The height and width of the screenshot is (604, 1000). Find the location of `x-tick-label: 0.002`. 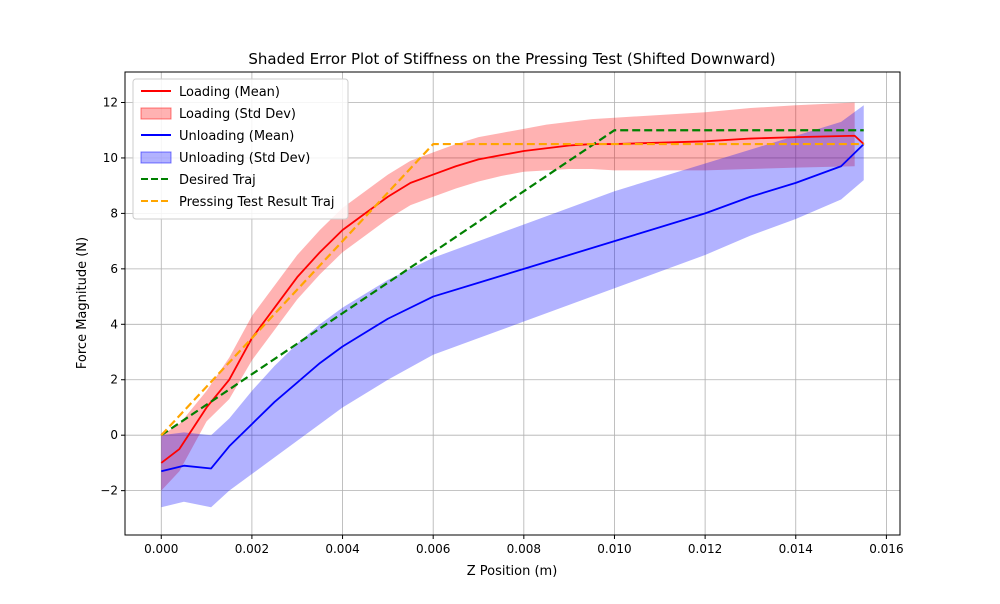

x-tick-label: 0.002 is located at coordinates (252, 549).